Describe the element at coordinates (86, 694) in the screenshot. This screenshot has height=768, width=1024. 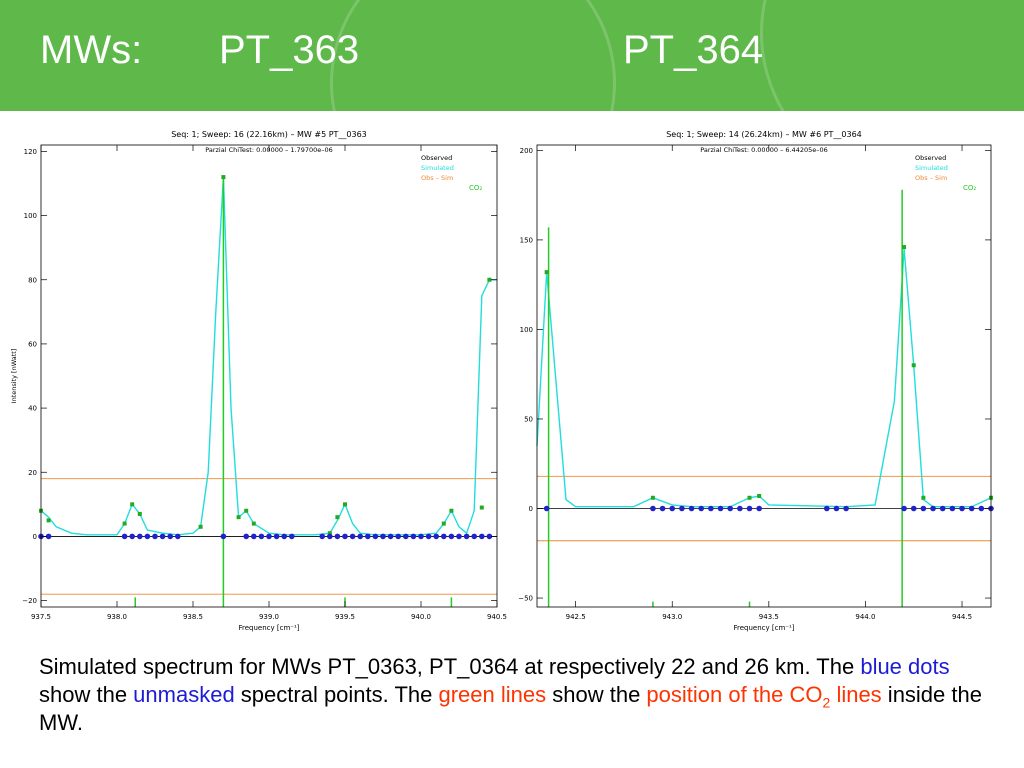
I see `caption-text-2: show the` at that location.